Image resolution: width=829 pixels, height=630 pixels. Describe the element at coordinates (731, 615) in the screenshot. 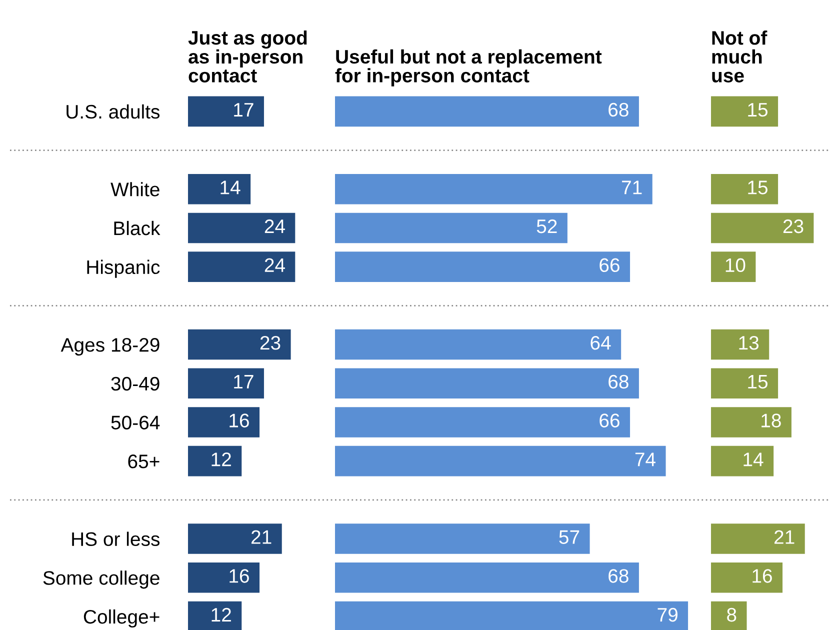

I see `data-label: 8` at that location.